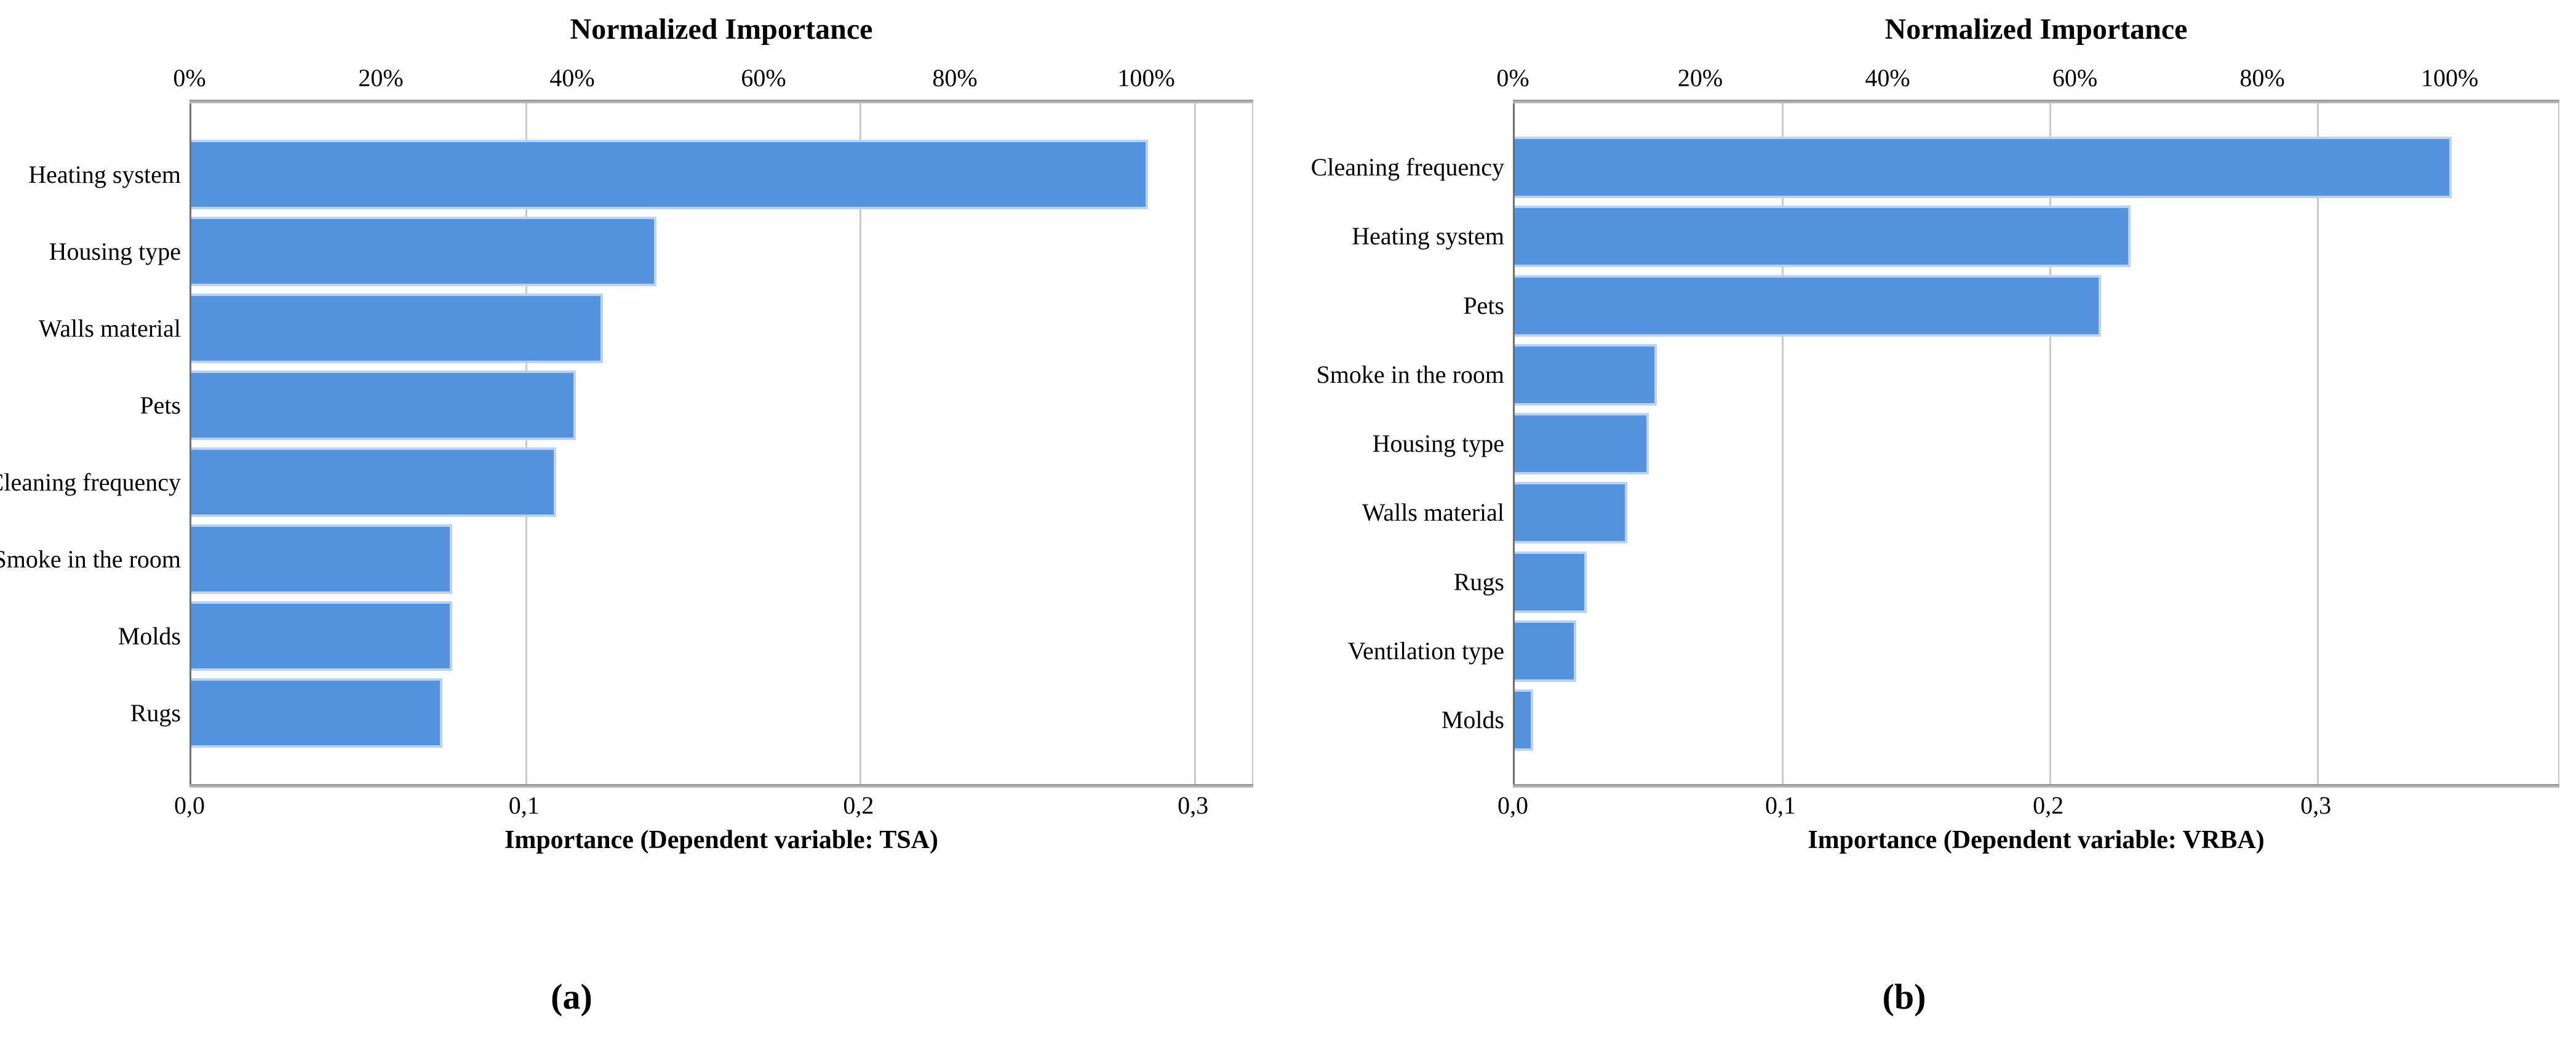 The image size is (2576, 1037). Describe the element at coordinates (2037, 840) in the screenshot. I see `x-axis-title: Importance (Dependent variable: VRBA)` at that location.